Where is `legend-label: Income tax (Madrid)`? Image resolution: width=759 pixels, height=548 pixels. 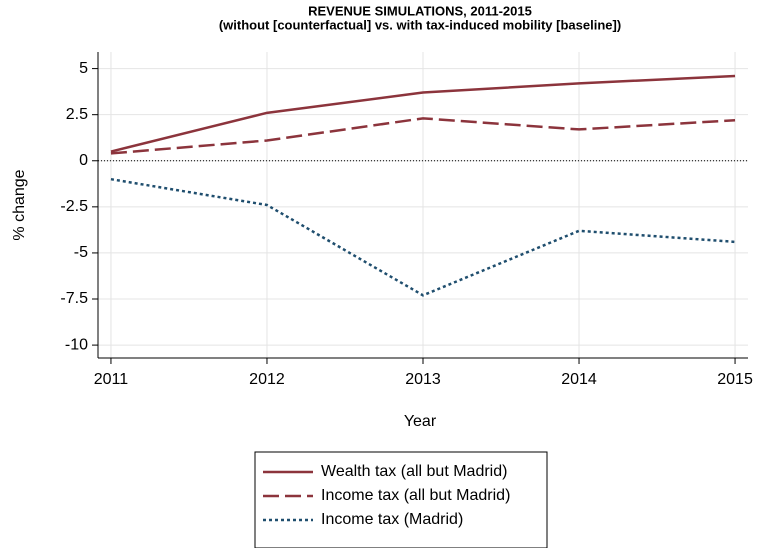
legend-label: Income tax (Madrid) is located at coordinates (392, 519).